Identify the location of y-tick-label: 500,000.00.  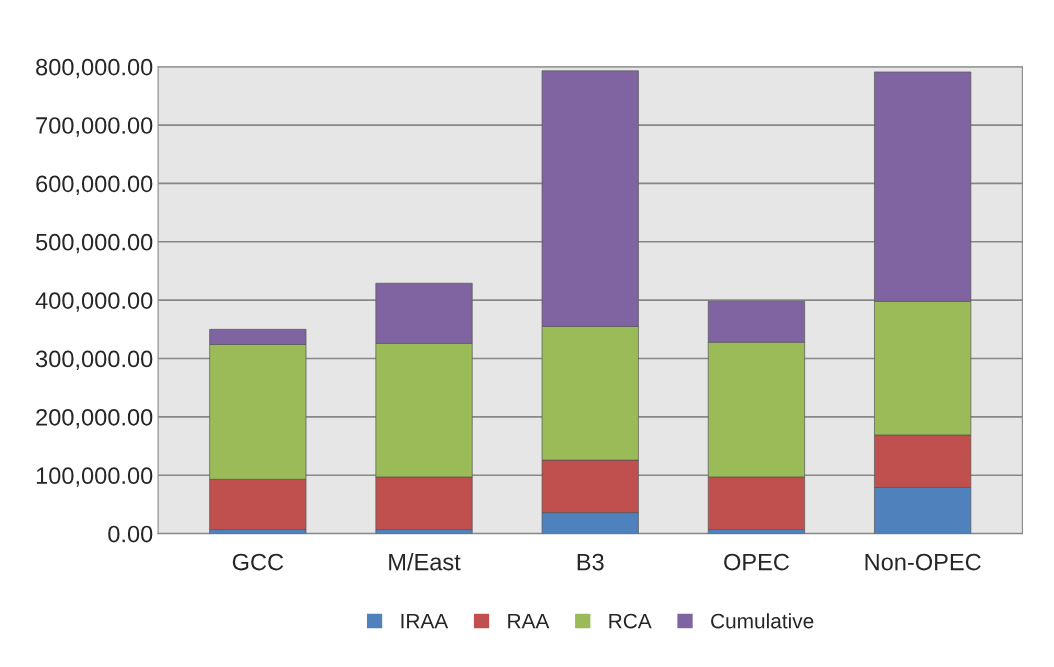
(94, 243).